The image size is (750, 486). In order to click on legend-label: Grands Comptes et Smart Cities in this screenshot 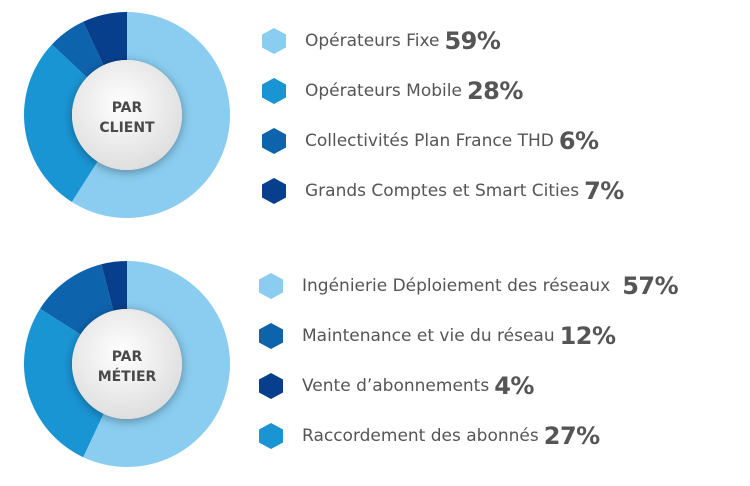, I will do `click(442, 191)`.